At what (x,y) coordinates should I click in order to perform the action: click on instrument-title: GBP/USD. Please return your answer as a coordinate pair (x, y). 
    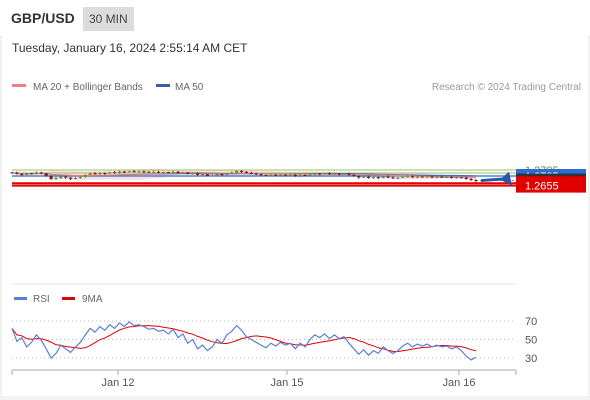
    Looking at the image, I should click on (43, 18).